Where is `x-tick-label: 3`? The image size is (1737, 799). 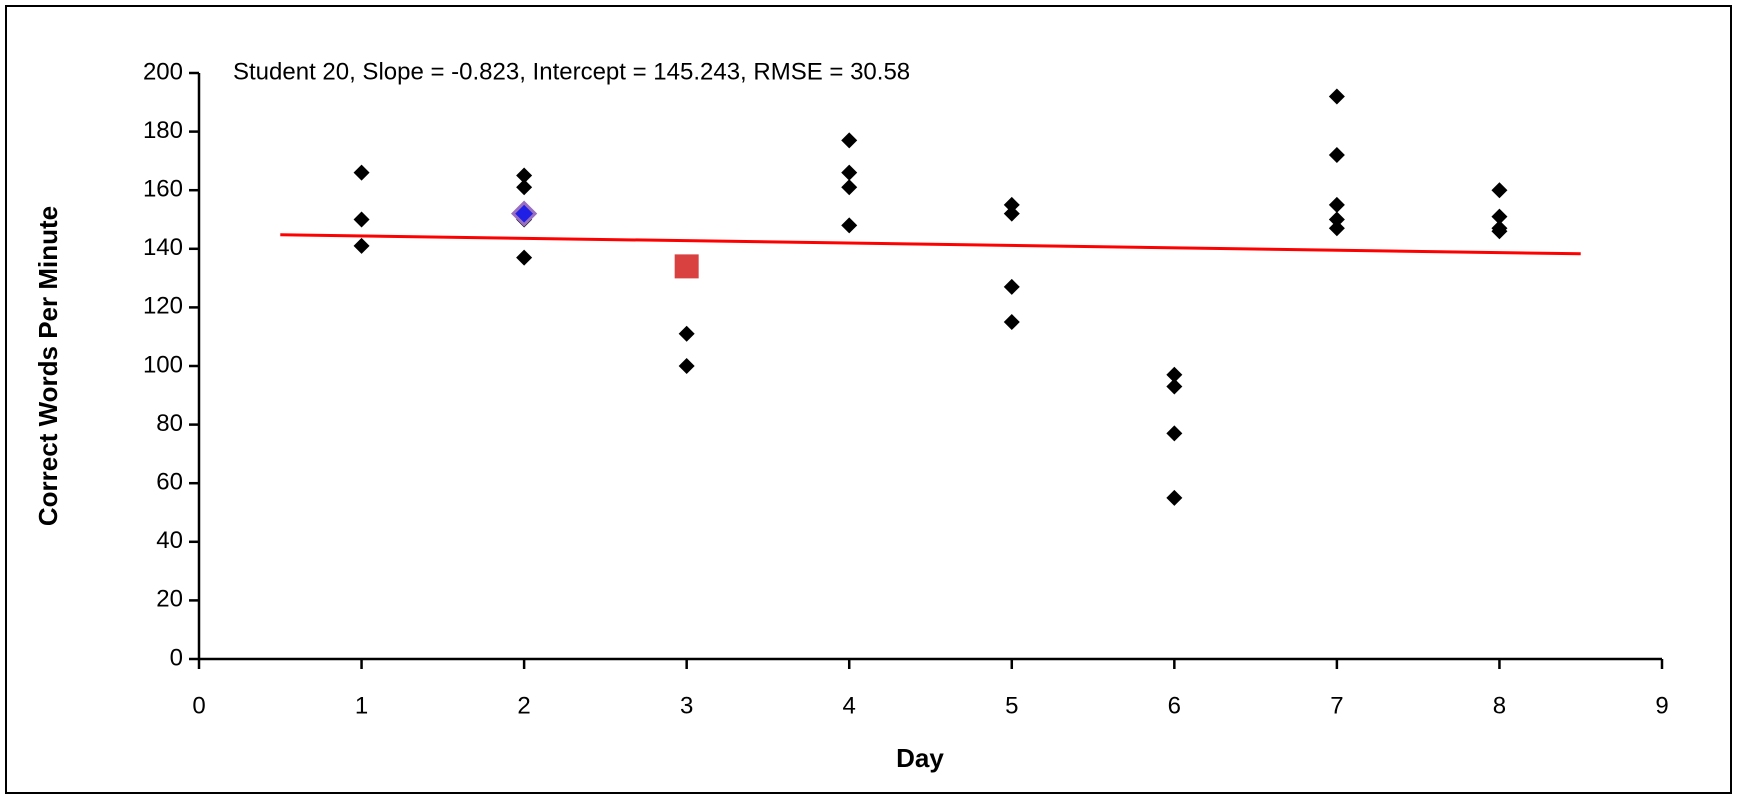
x-tick-label: 3 is located at coordinates (686, 705).